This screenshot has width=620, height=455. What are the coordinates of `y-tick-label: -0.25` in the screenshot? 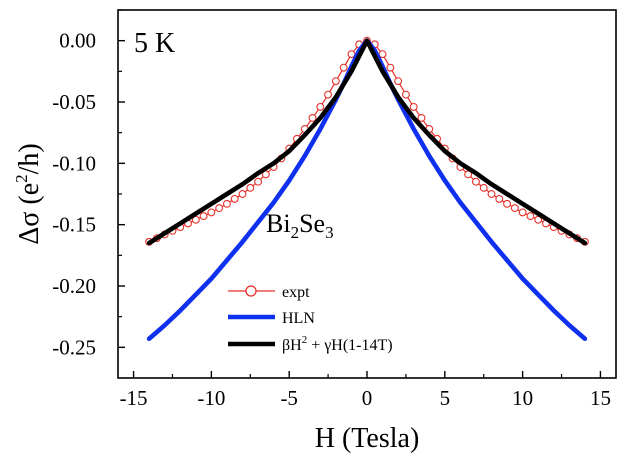 It's located at (74, 347).